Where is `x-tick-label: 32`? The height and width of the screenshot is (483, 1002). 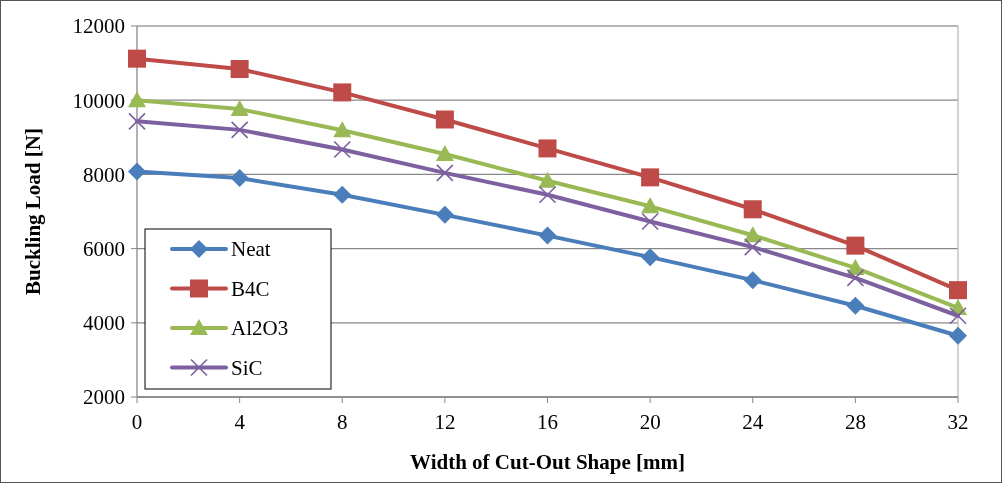 x-tick-label: 32 is located at coordinates (958, 422).